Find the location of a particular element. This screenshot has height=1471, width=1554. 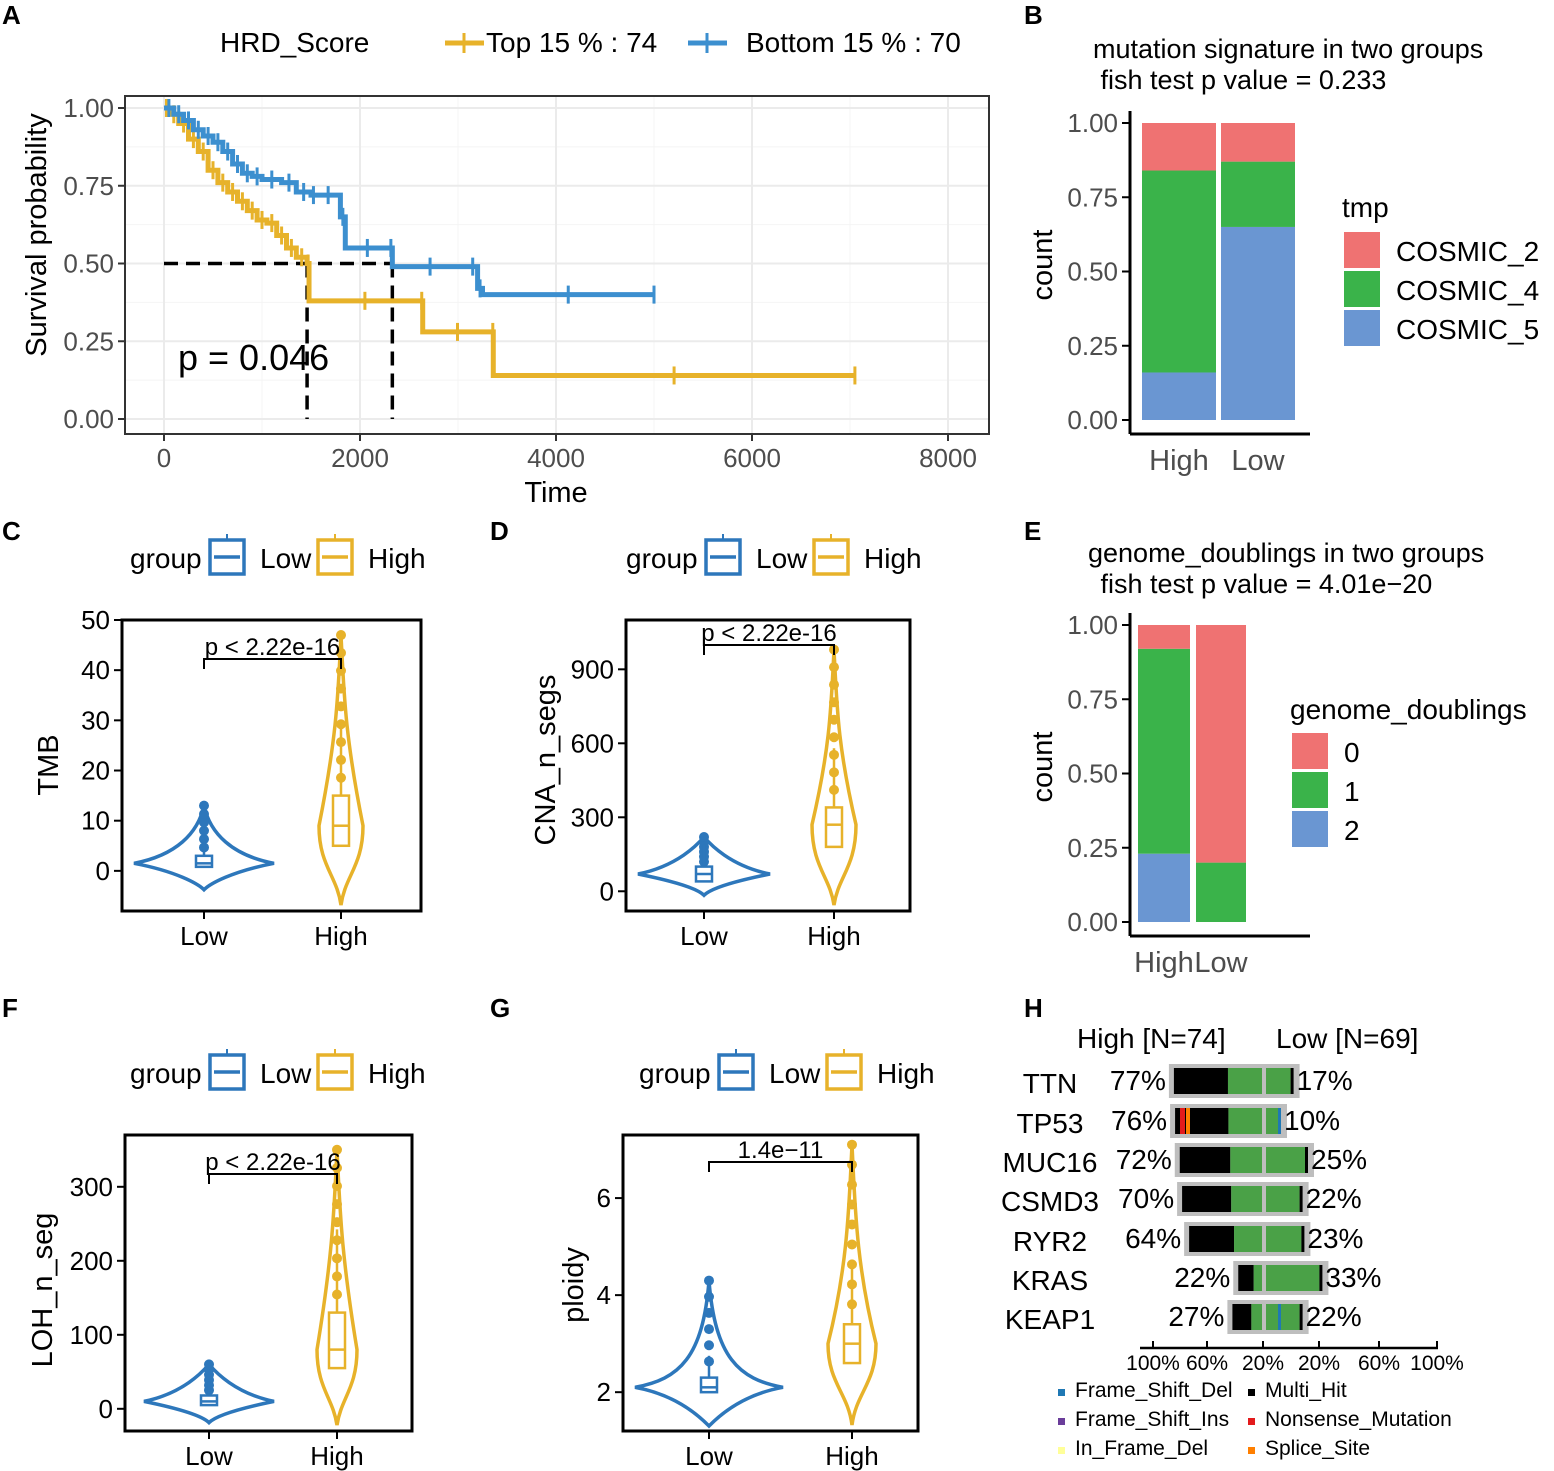

km-y-tick-label: 0.50 is located at coordinates (88, 264).